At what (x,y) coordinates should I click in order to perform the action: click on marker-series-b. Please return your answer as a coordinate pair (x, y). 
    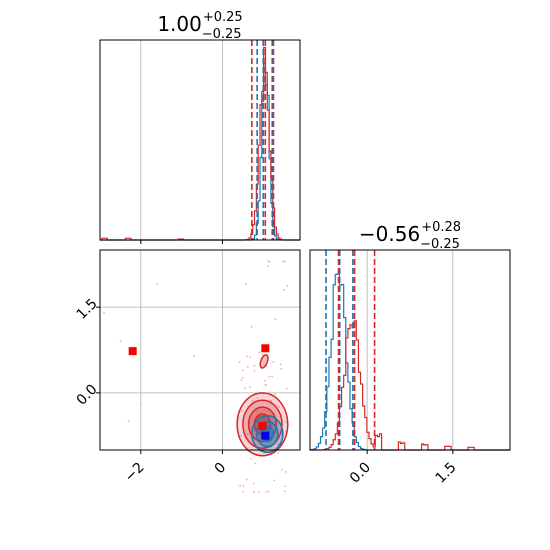
    Looking at the image, I should click on (265, 435).